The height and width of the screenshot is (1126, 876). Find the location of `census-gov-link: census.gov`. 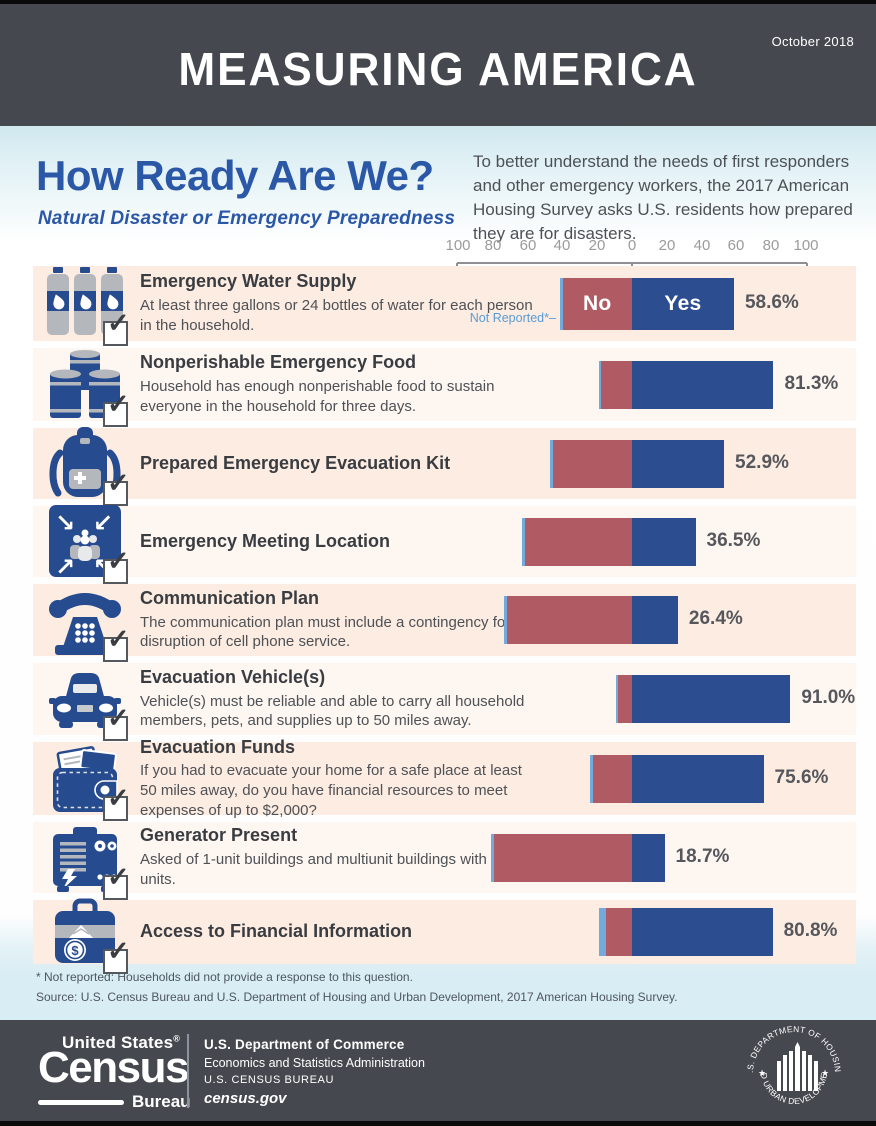

census-gov-link: census.gov is located at coordinates (245, 1098).